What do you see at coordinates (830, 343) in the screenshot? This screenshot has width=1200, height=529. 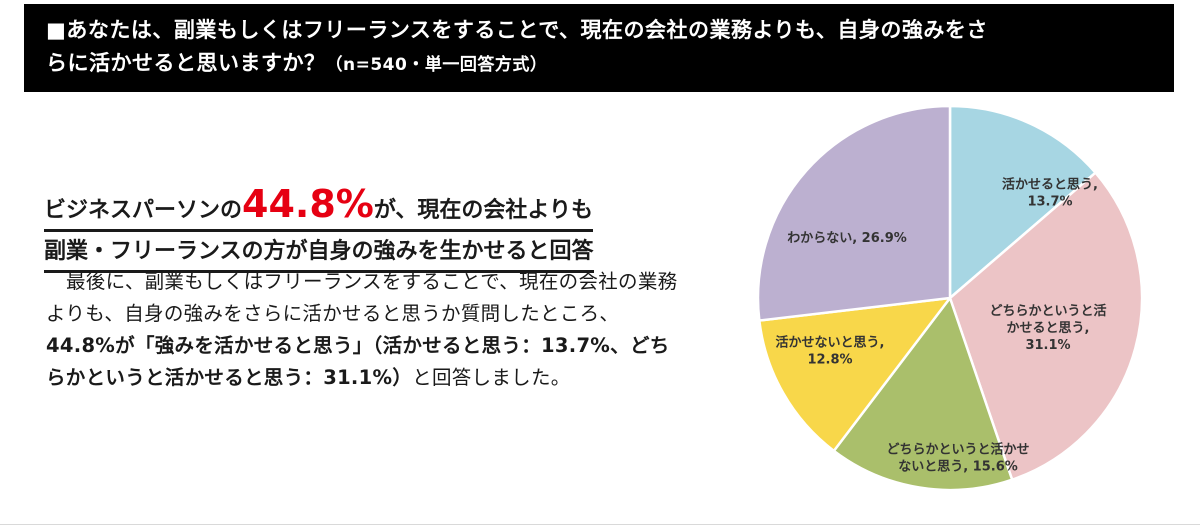 I see `pie-label-line: 活かせないと思う,` at bounding box center [830, 343].